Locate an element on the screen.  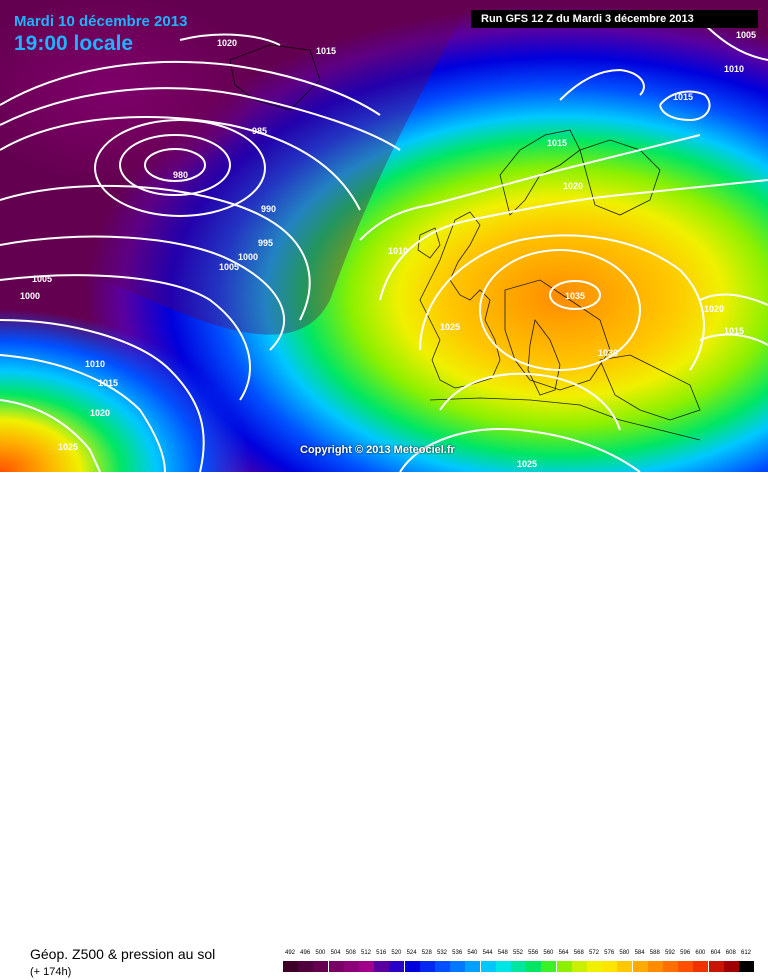
legend-label: 588 is located at coordinates (654, 953).